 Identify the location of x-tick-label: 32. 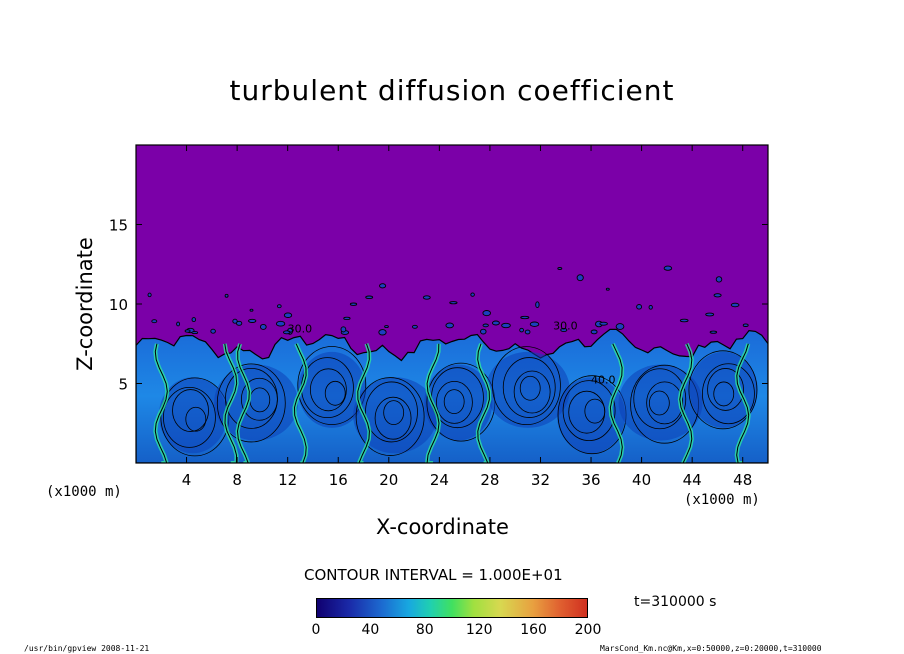
(540, 480).